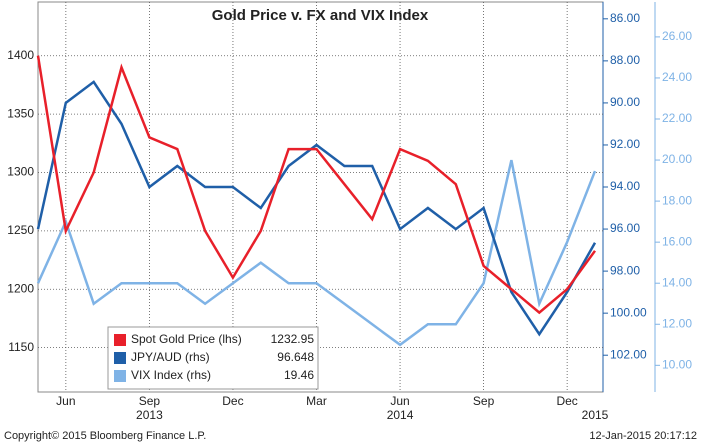 This screenshot has height=443, width=701. Describe the element at coordinates (400, 415) in the screenshot. I see `x-year-label: 2014` at that location.